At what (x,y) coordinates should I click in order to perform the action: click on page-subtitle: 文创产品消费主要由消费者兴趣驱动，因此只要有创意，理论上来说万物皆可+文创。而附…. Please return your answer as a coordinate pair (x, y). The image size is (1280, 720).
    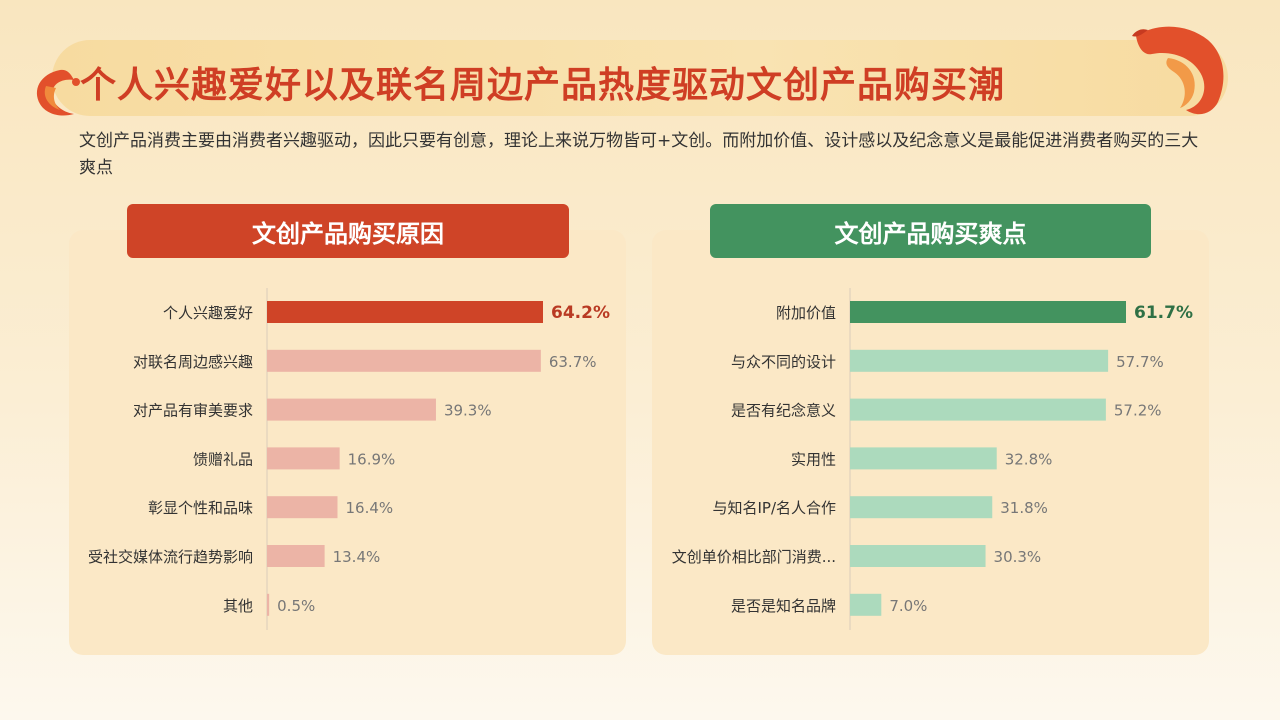
    Looking at the image, I should click on (639, 154).